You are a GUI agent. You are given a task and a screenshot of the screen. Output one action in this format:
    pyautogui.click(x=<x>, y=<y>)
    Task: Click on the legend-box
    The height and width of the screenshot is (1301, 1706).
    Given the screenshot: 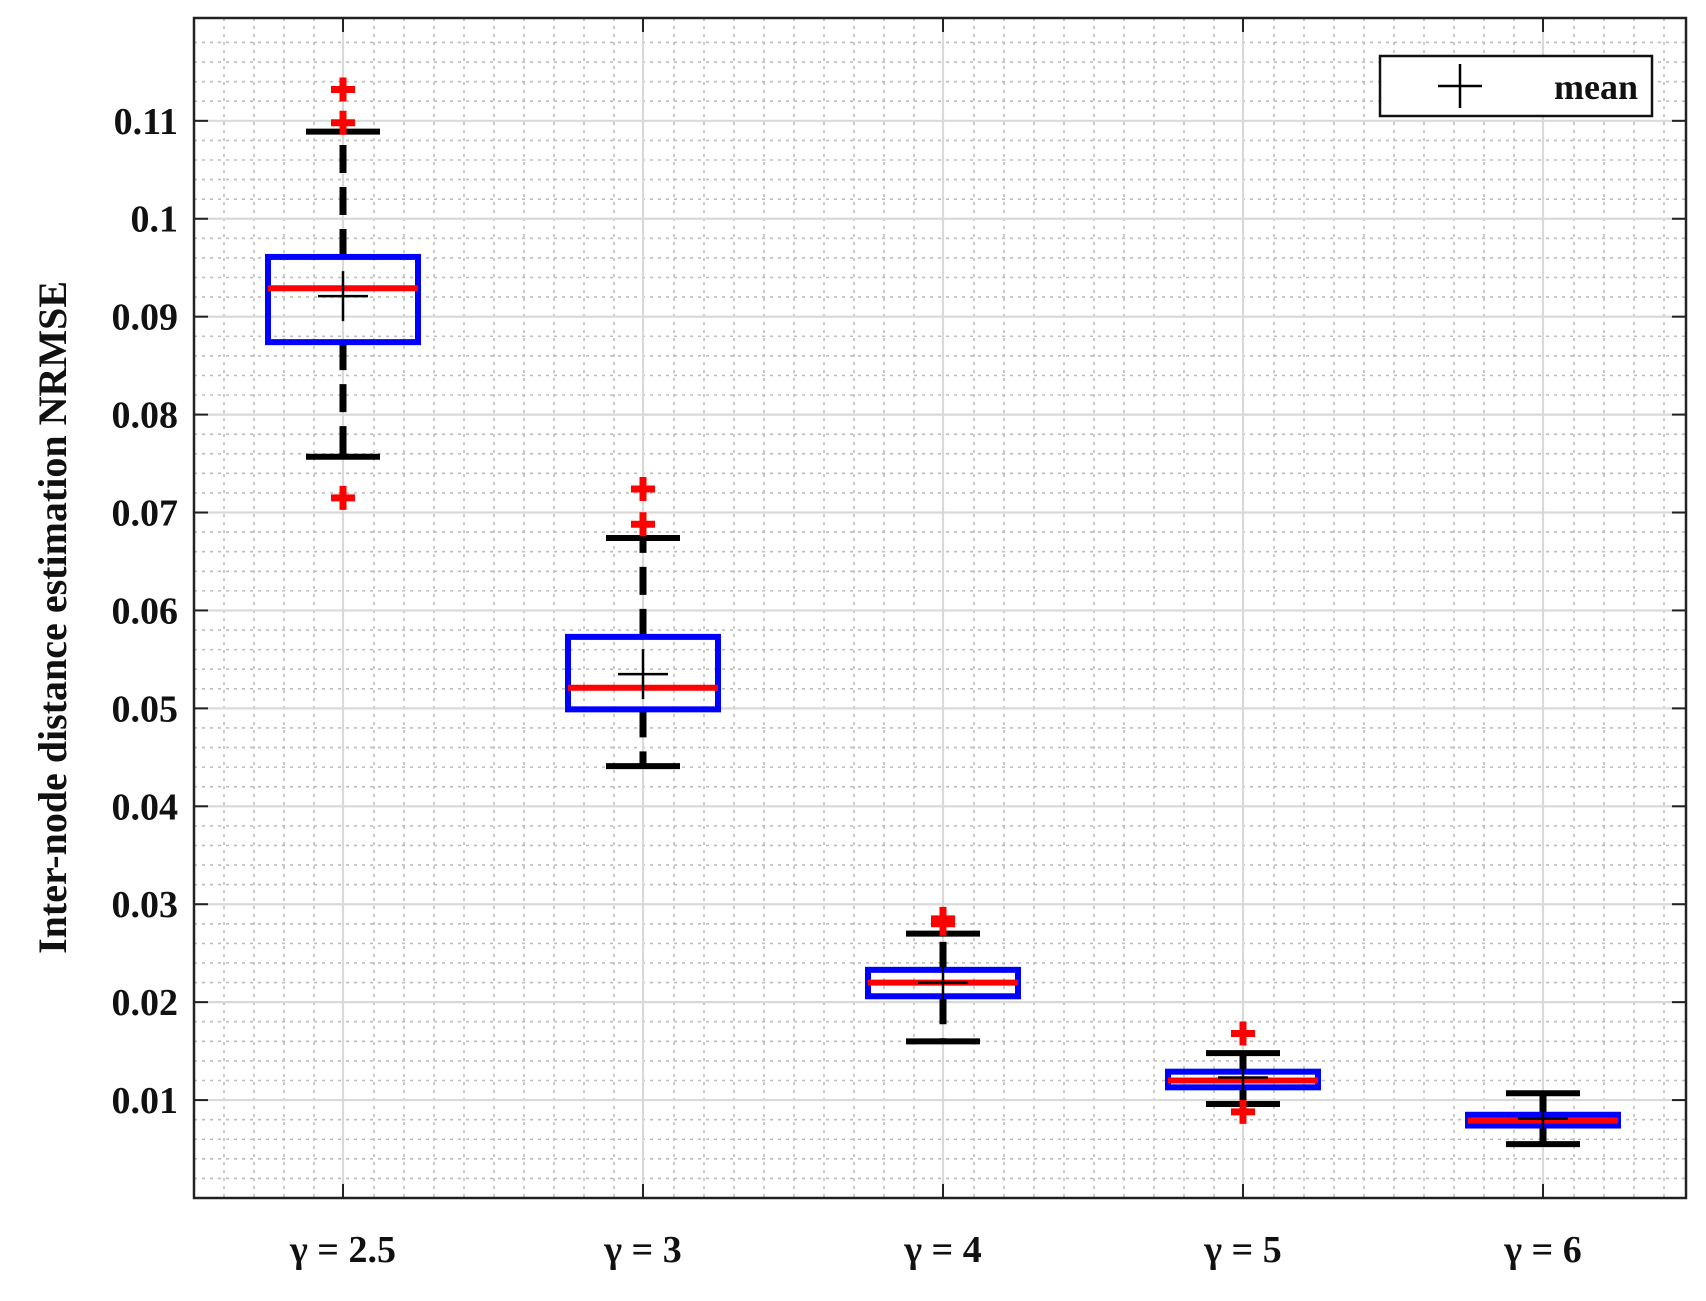 What is the action you would take?
    pyautogui.click(x=1516, y=86)
    